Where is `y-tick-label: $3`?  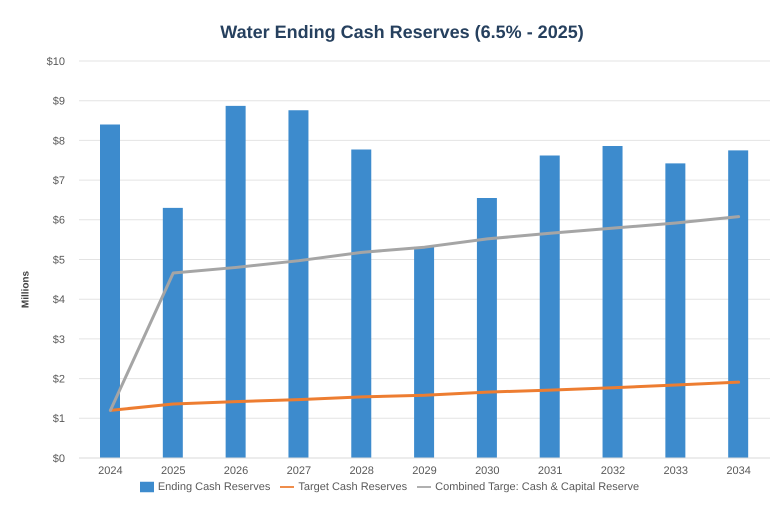
y-tick-label: $3 is located at coordinates (58, 340).